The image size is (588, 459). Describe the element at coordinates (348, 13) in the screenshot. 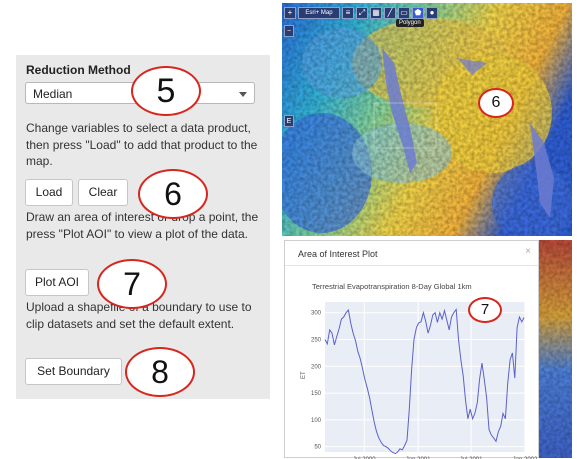

I see `layers-icon: ≡` at that location.